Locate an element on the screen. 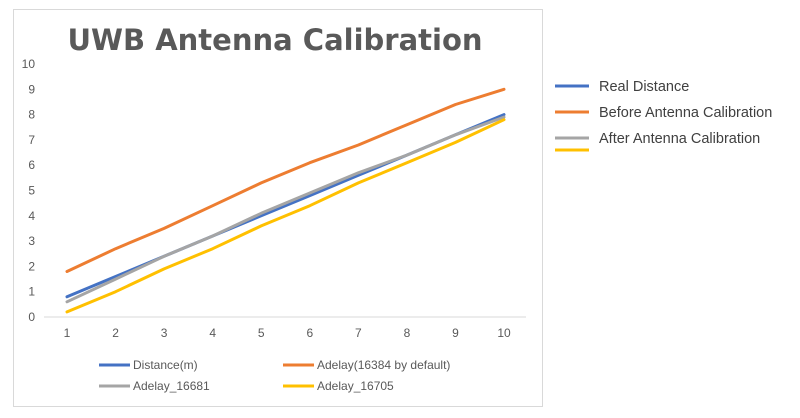 Image resolution: width=800 pixels, height=418 pixels. y-tick-label: 6 is located at coordinates (31, 165).